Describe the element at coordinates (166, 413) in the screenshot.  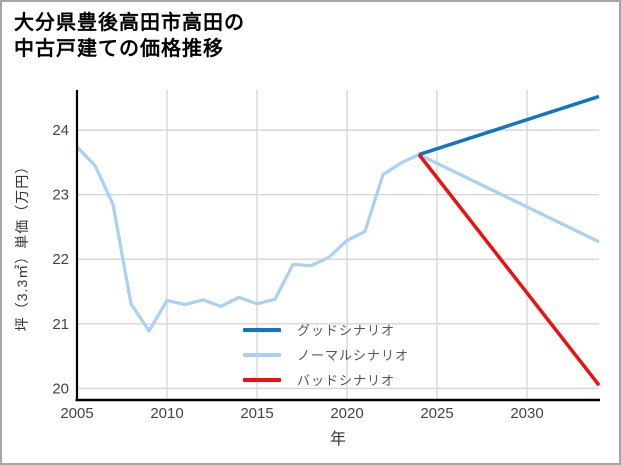
I see `x-tick-label-2010: 2010` at that location.